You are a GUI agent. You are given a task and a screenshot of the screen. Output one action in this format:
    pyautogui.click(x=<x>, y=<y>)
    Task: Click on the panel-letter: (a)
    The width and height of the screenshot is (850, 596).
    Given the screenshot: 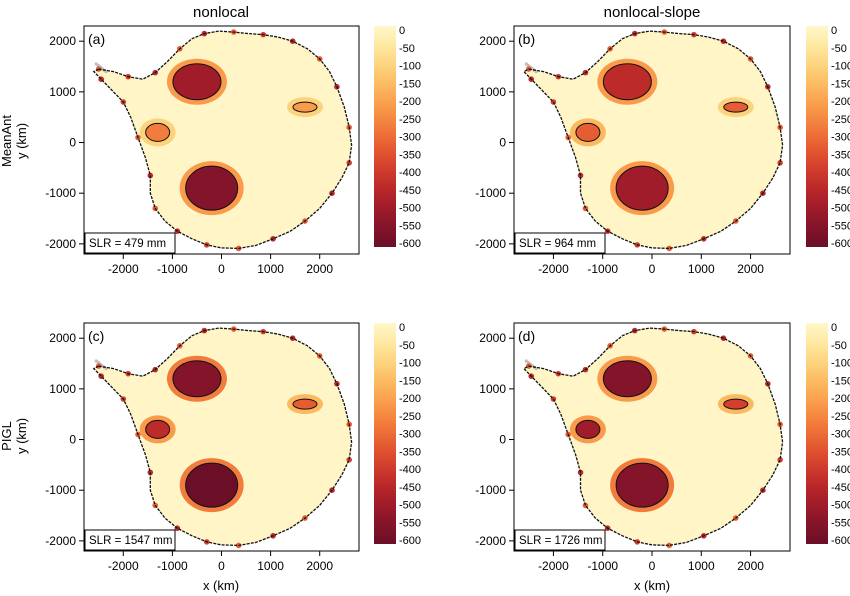 What is the action you would take?
    pyautogui.click(x=96, y=39)
    